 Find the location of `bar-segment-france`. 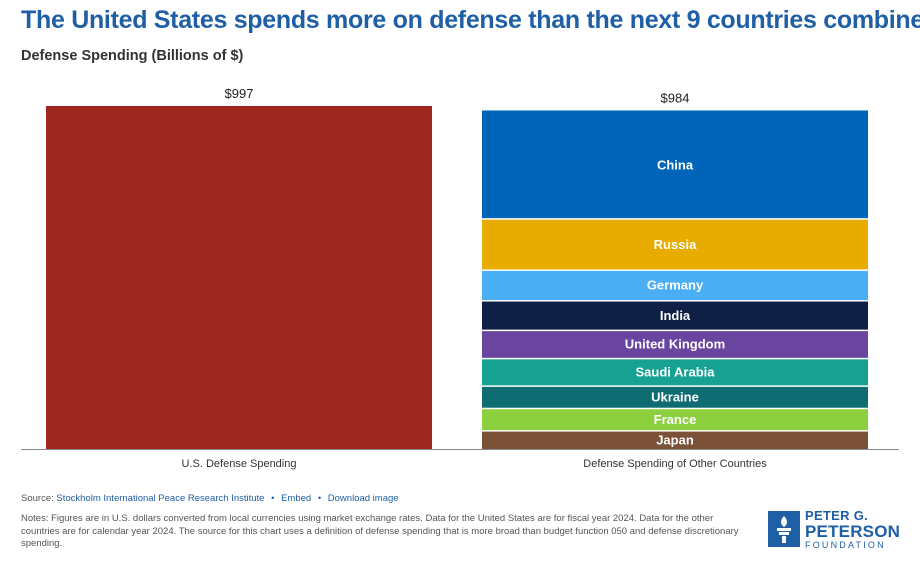

bar-segment-france is located at coordinates (675, 420).